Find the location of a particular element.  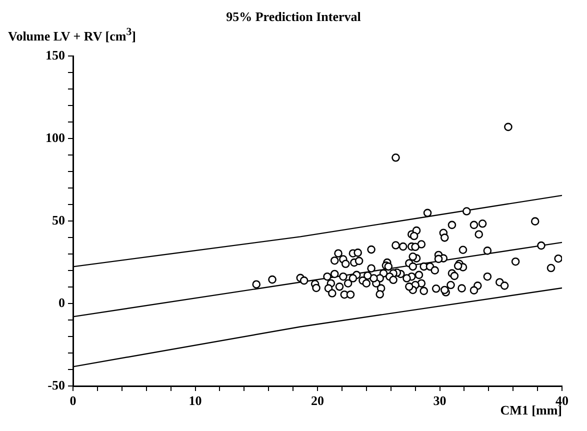

x-tick-label: 20 is located at coordinates (317, 400).